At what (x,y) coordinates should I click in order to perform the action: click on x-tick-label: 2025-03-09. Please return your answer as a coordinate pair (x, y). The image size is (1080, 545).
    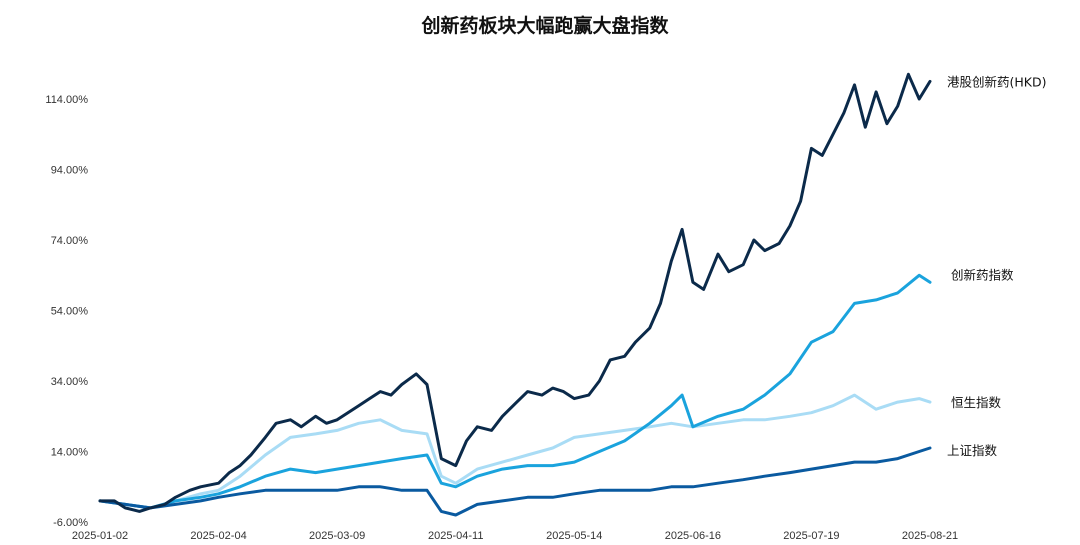
    Looking at the image, I should click on (337, 536).